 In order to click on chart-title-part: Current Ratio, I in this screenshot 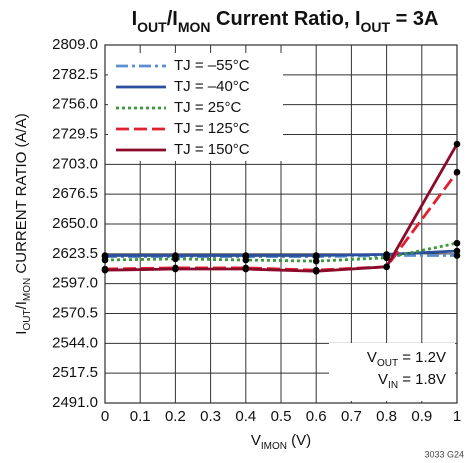, I will do `click(285, 19)`.